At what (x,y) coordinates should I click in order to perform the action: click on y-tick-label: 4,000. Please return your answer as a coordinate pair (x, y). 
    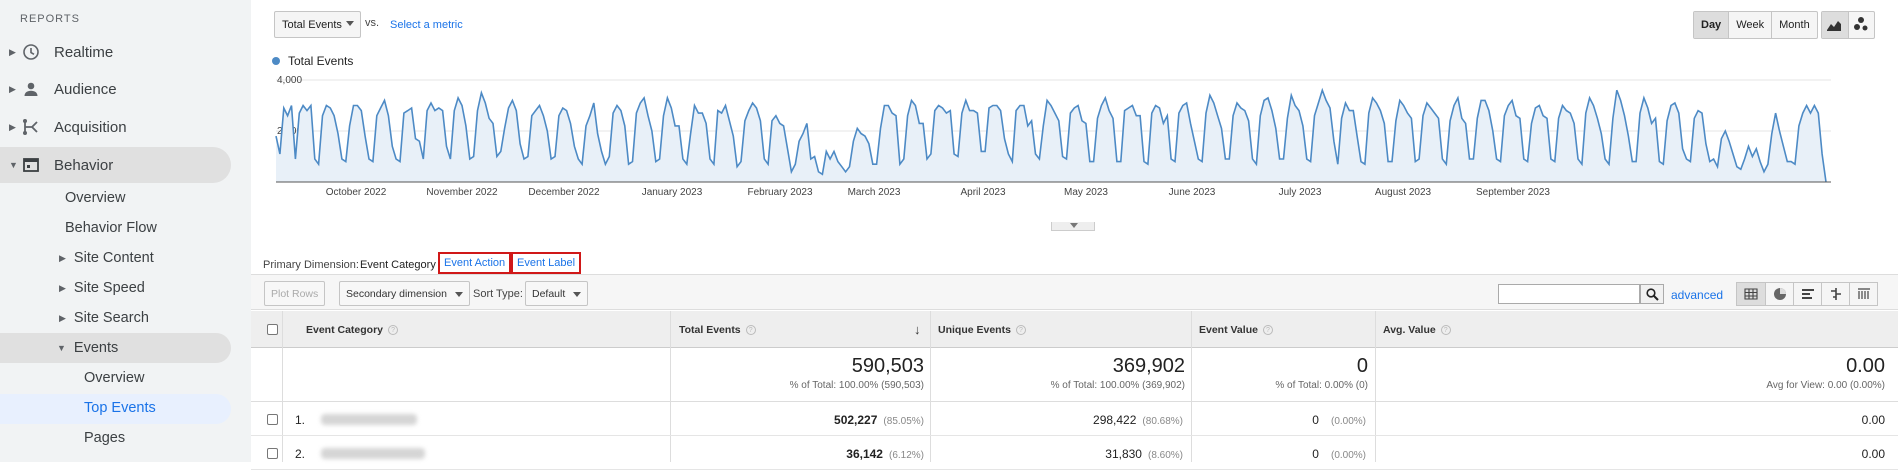
    Looking at the image, I should click on (289, 80).